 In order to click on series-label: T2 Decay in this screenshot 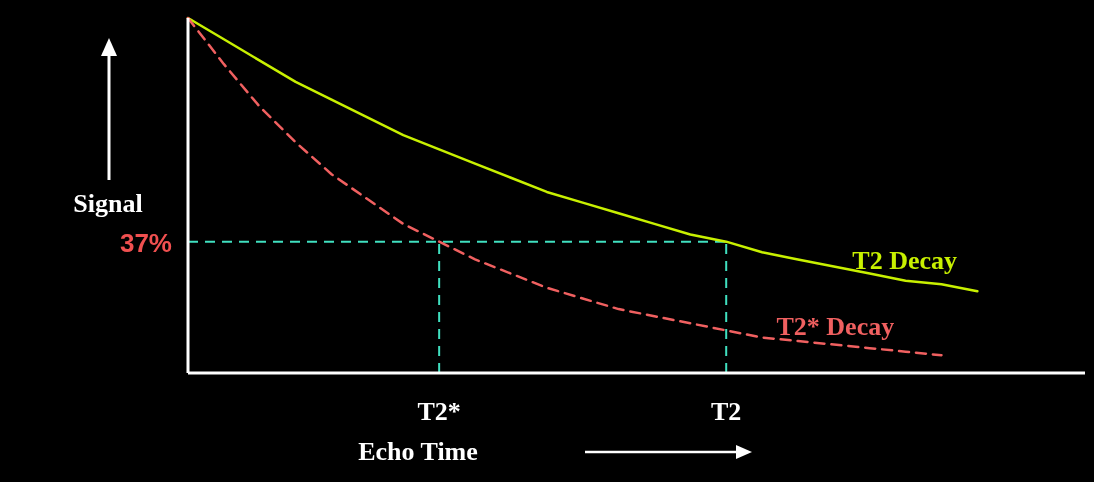, I will do `click(905, 261)`.